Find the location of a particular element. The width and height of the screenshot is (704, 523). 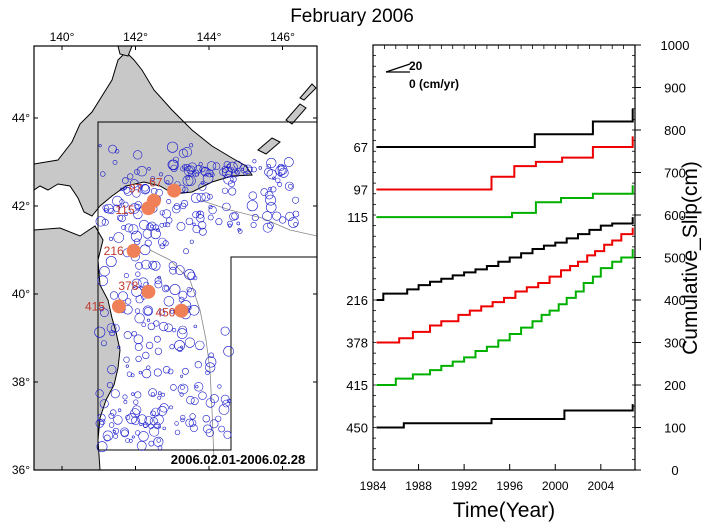

y-tick-label: 800 is located at coordinates (675, 130).